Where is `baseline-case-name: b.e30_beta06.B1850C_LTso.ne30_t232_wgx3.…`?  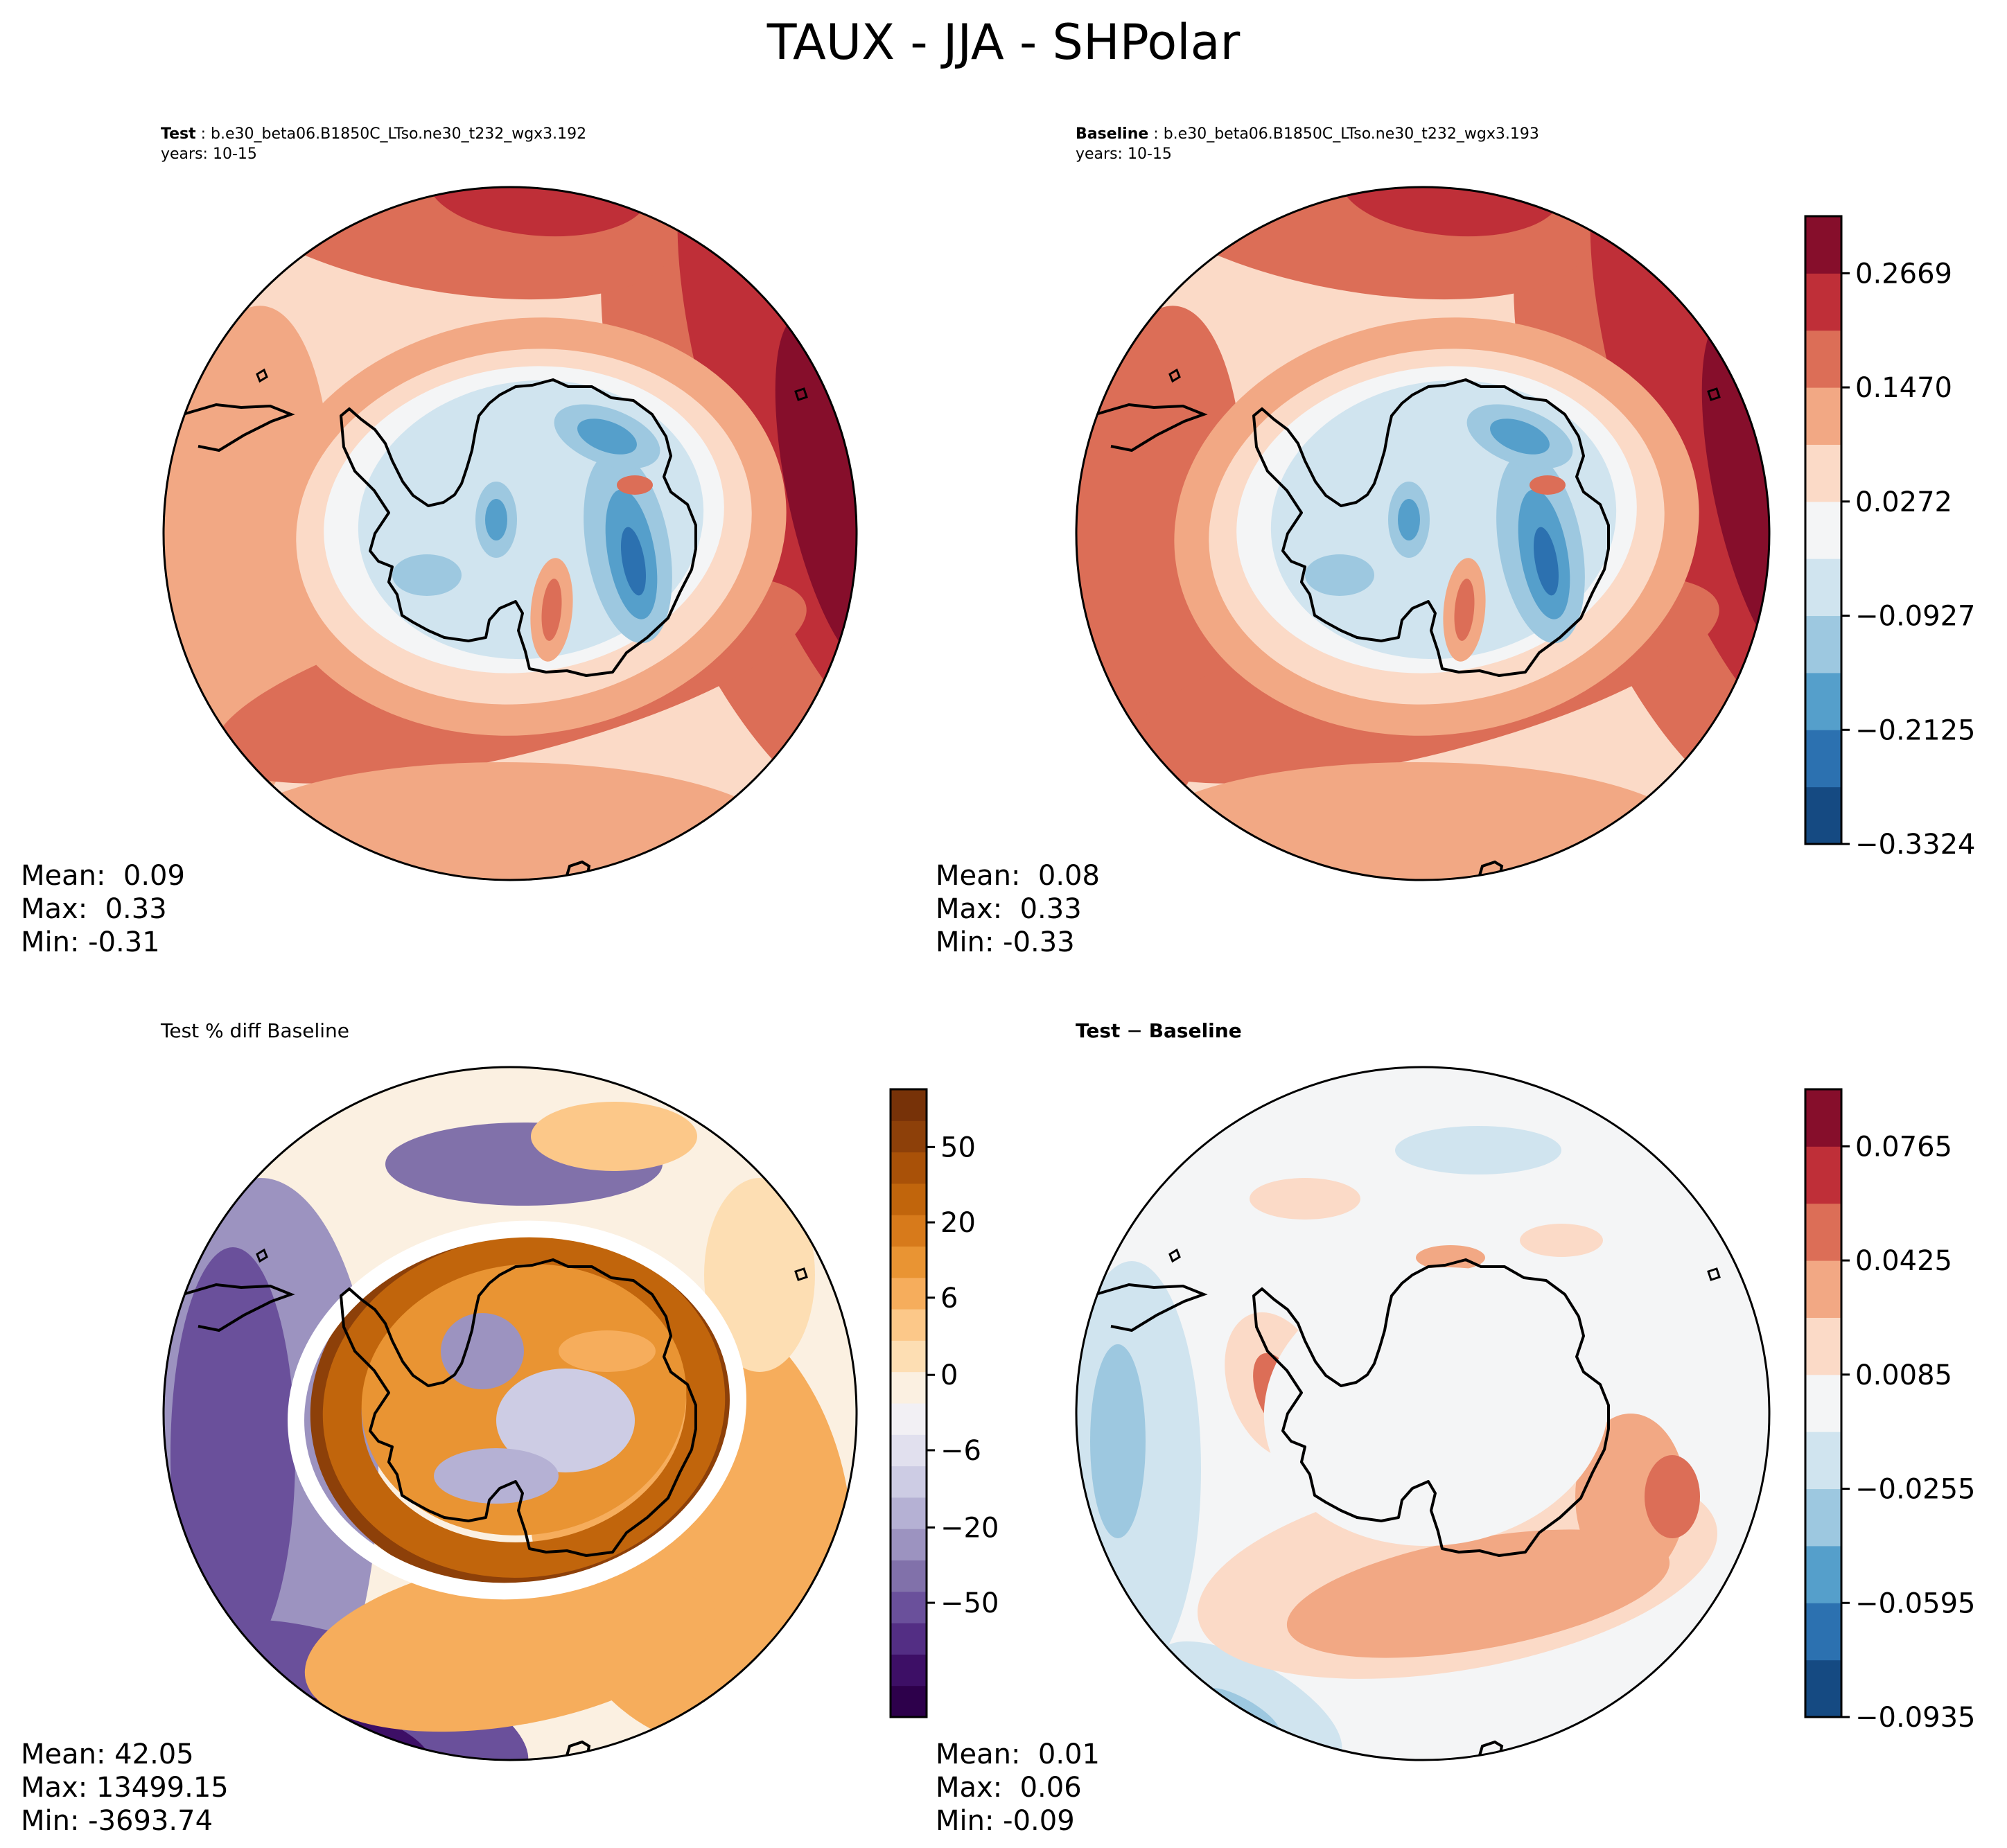
baseline-case-name: b.e30_beta06.B1850C_LTso.ne30_t232_wgx3.… is located at coordinates (1351, 134).